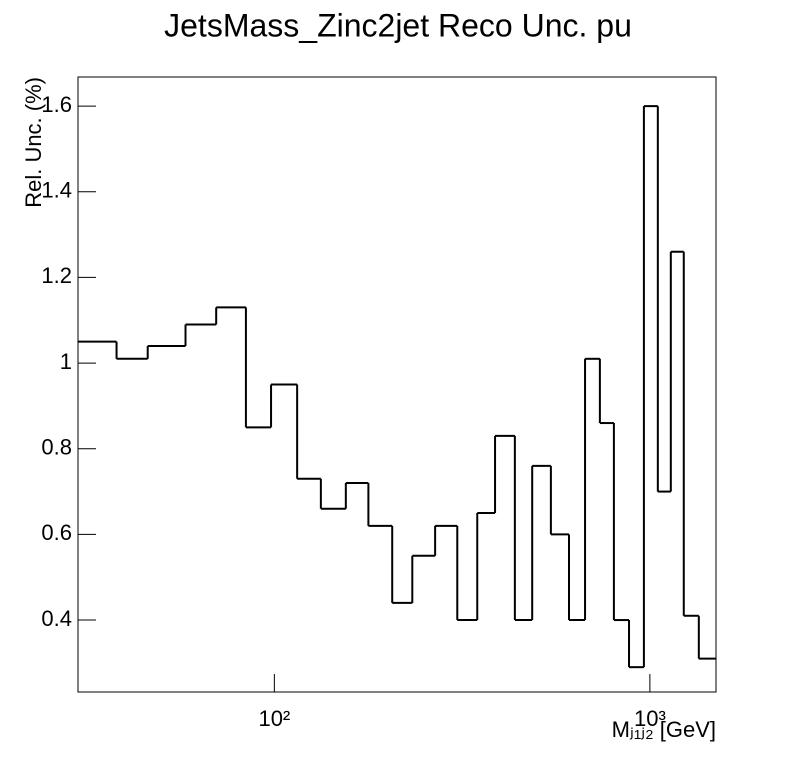  Describe the element at coordinates (56, 104) in the screenshot. I see `y-tick-label: 1.6` at that location.